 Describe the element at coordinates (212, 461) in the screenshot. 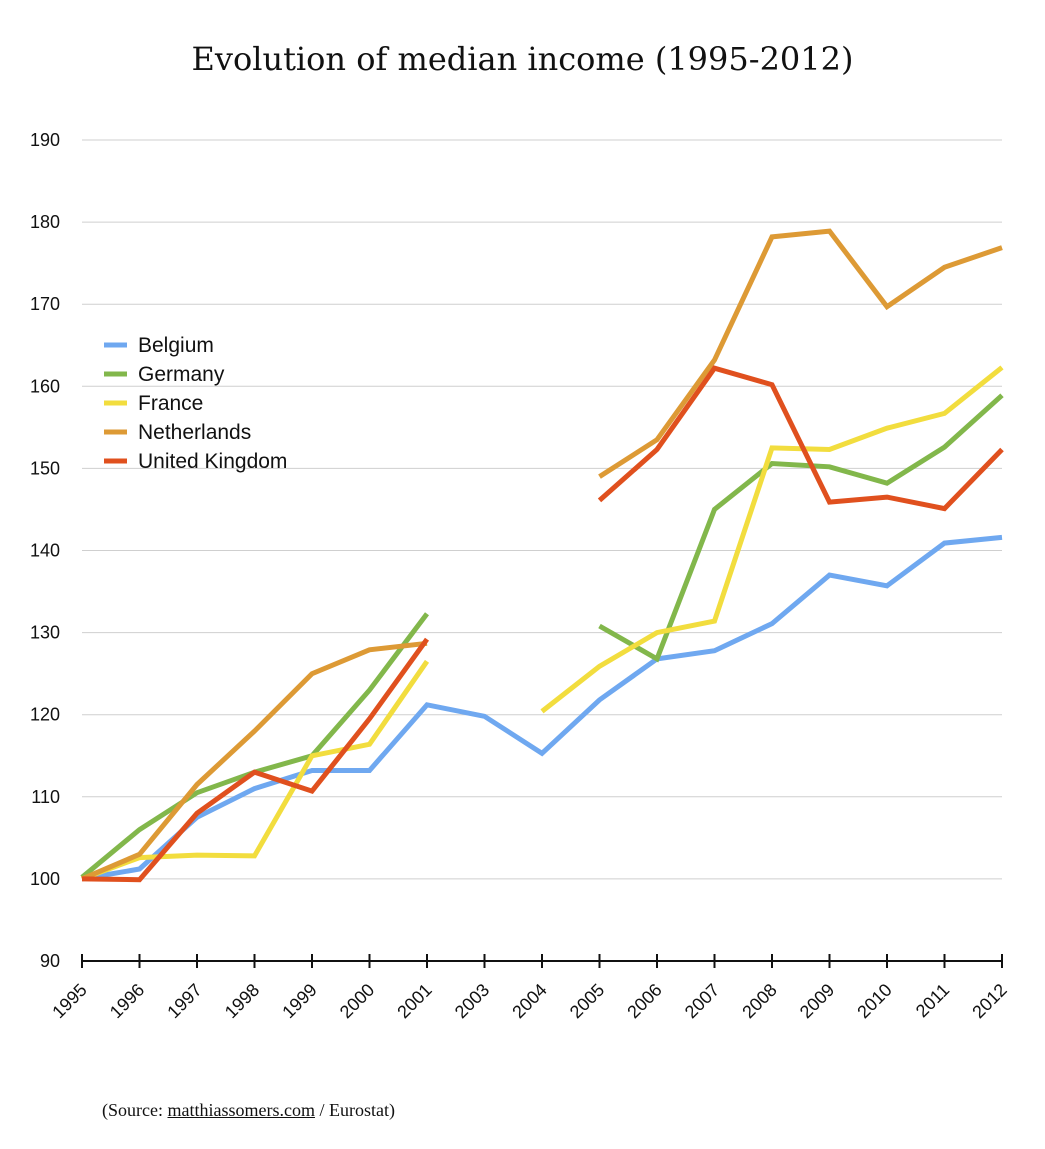

I see `legend-label-united-kingdom: United Kingdom` at that location.